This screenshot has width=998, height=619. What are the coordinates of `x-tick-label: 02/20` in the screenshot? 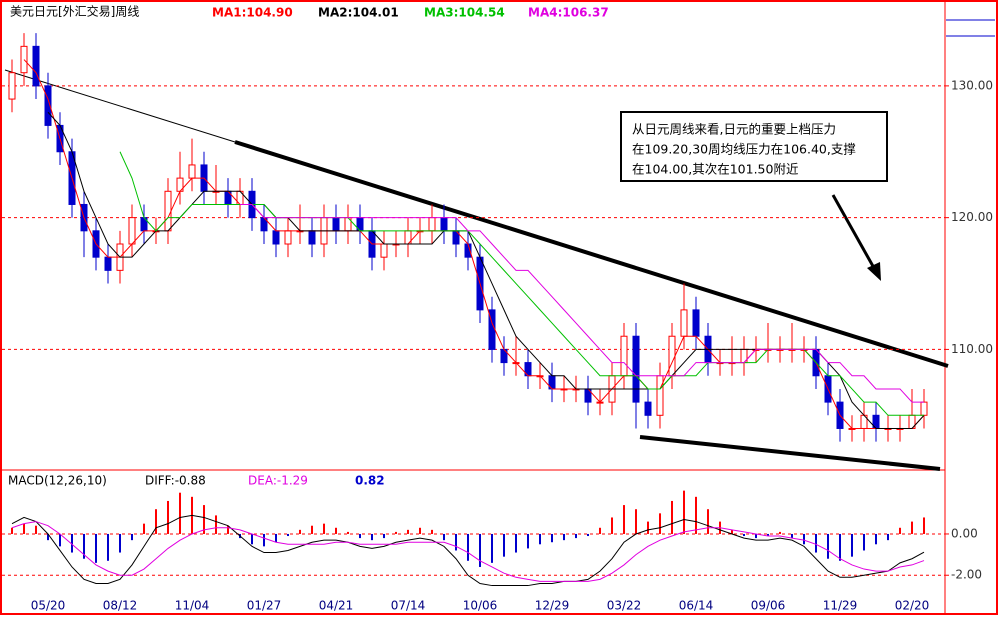 It's located at (912, 606).